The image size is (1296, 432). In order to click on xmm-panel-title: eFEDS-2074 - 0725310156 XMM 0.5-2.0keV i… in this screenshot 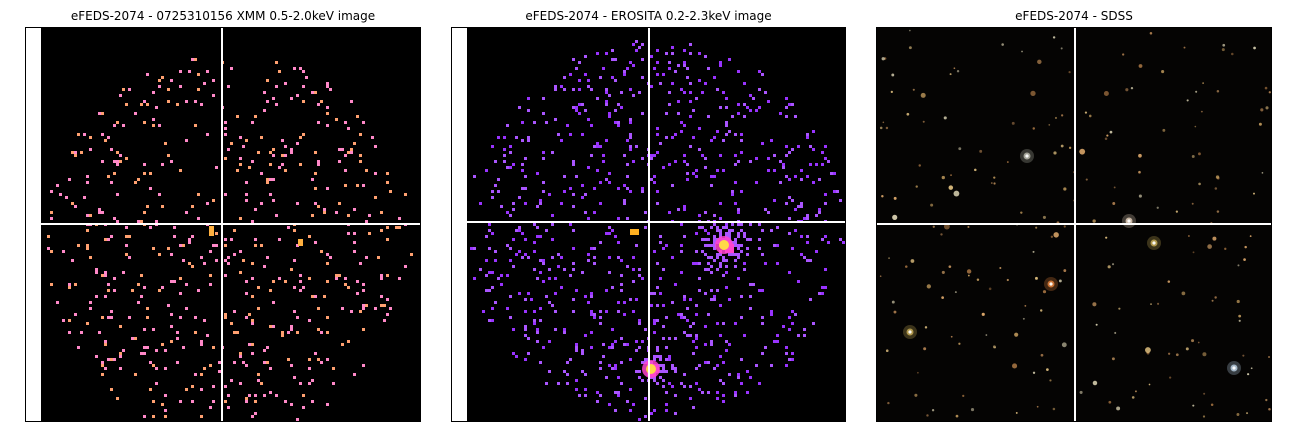, I will do `click(223, 16)`.